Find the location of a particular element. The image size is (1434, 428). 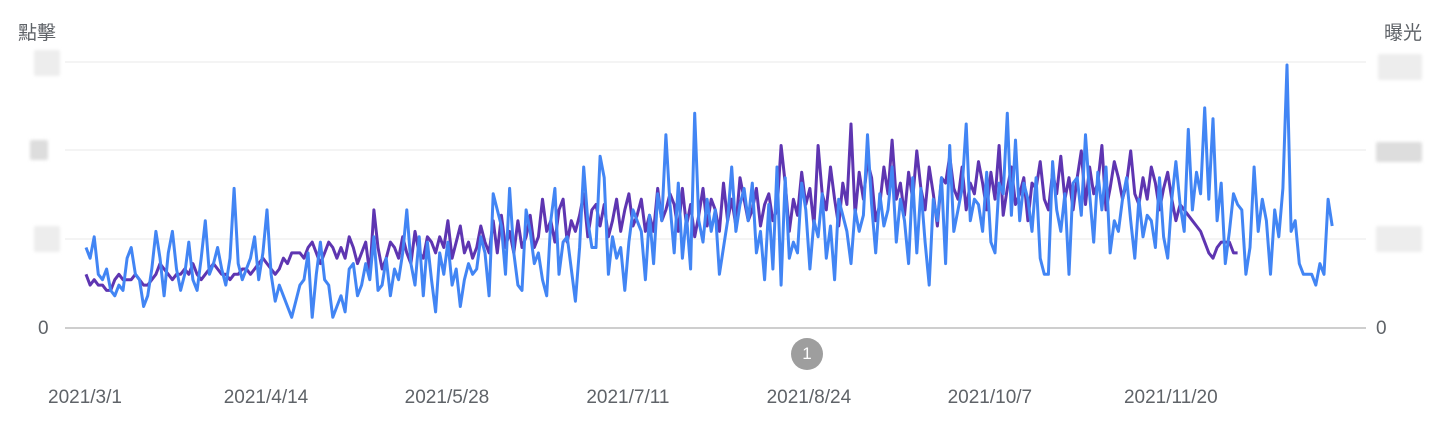

left-axis-title: 點擊 is located at coordinates (37, 33).